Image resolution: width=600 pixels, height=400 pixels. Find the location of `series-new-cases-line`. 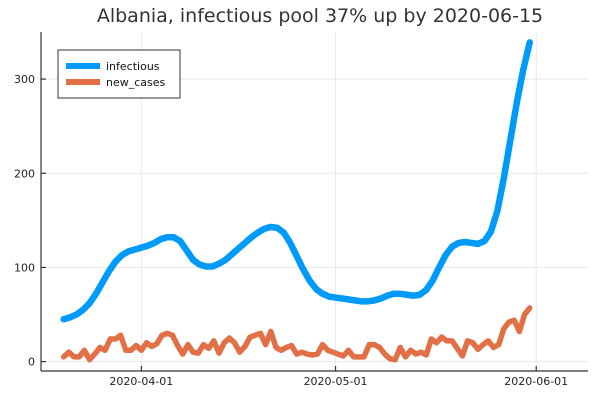

series-new-cases-line is located at coordinates (296, 334).